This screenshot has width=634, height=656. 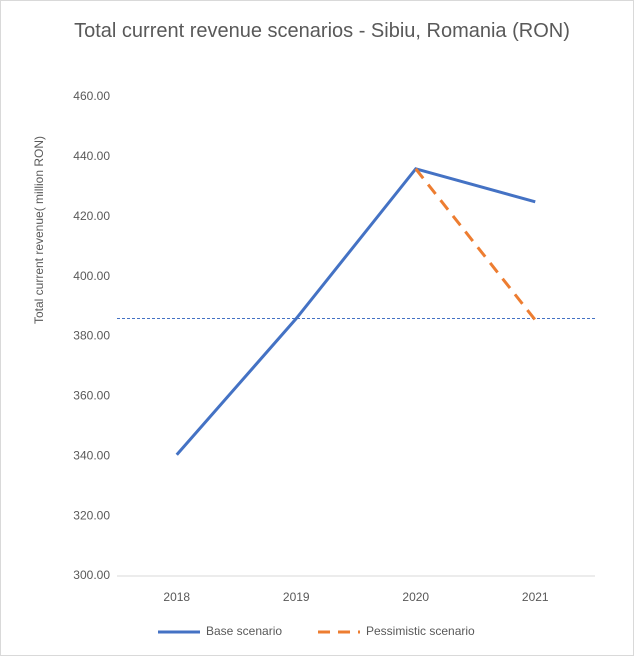 I want to click on legend-label: Pessimistic scenario, so click(x=420, y=631).